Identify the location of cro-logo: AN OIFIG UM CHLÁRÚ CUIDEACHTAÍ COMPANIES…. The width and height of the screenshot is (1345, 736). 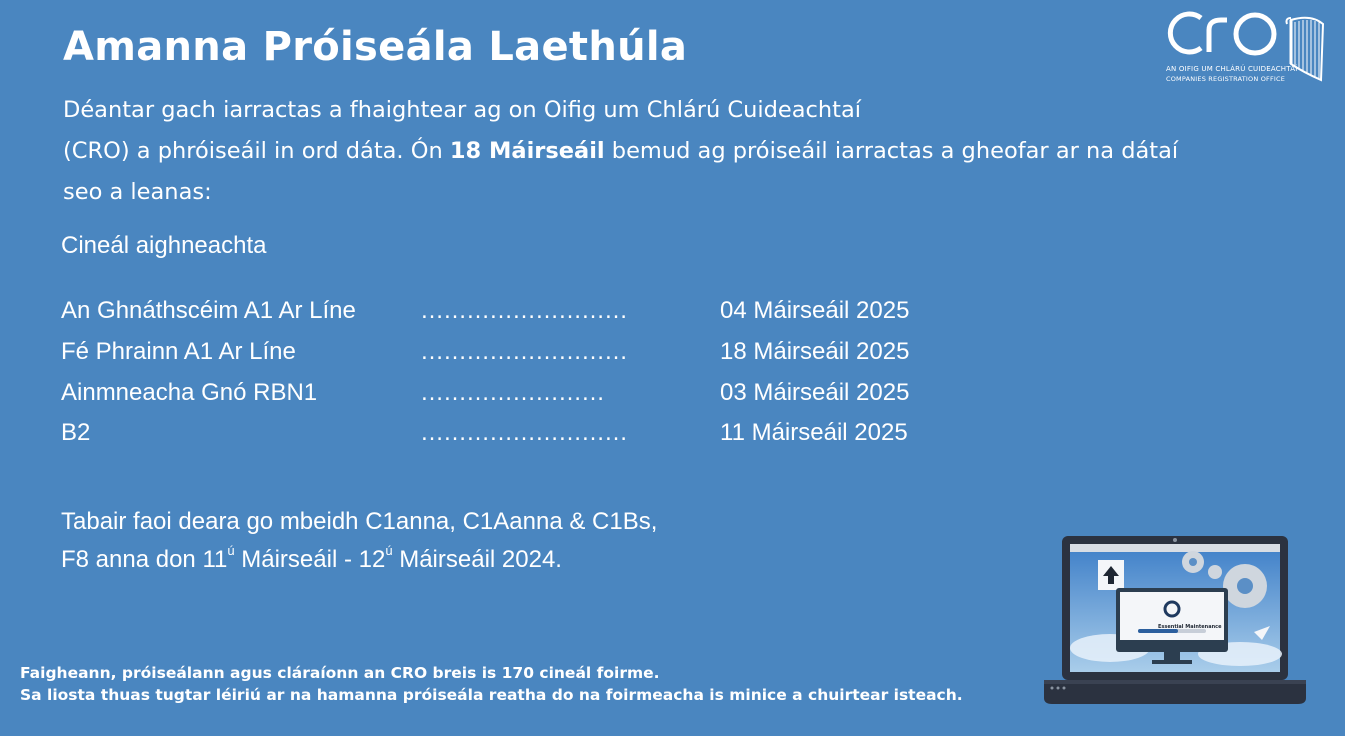
(1248, 49).